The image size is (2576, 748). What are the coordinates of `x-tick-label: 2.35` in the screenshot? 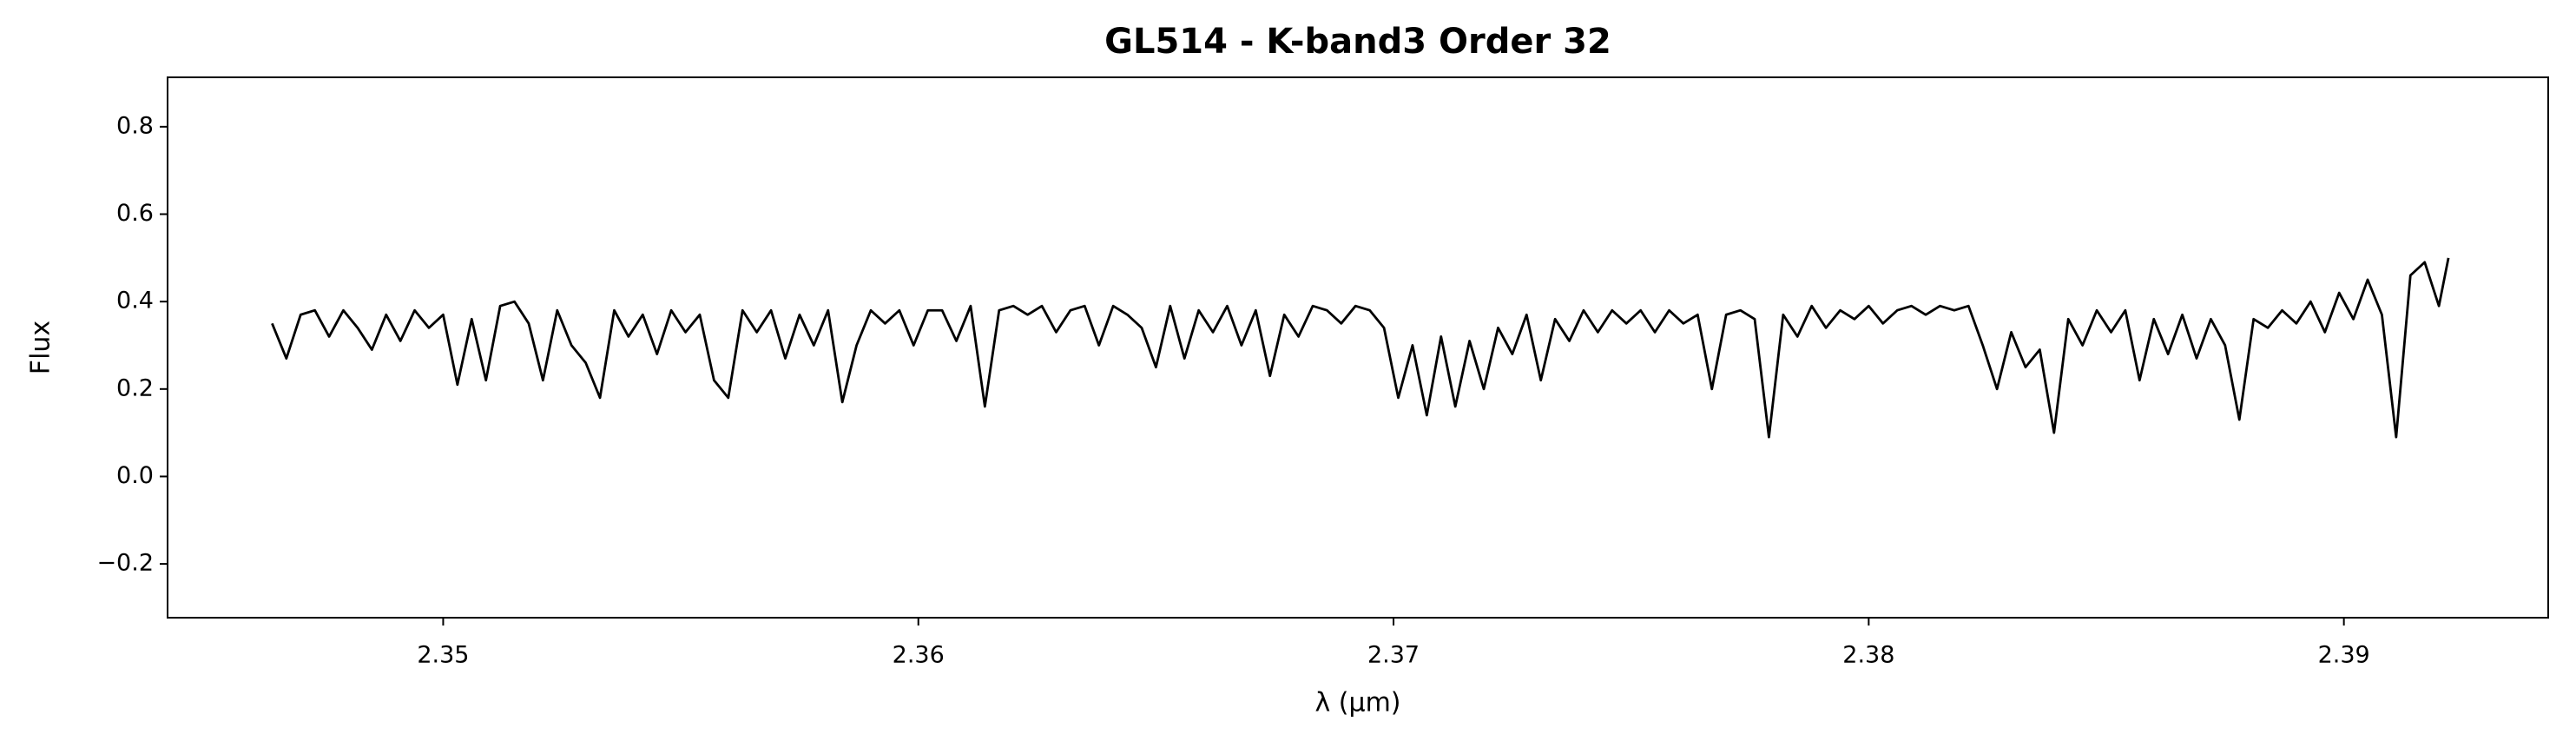 It's located at (443, 655).